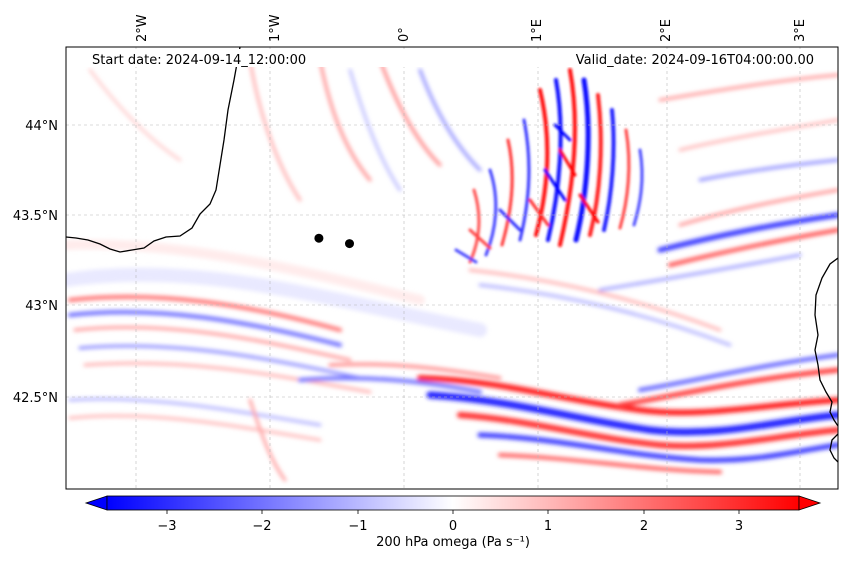 Image resolution: width=850 pixels, height=562 pixels. What do you see at coordinates (199, 60) in the screenshot?
I see `start-date-label: Start date: 2024-09-14_12:00:00` at bounding box center [199, 60].